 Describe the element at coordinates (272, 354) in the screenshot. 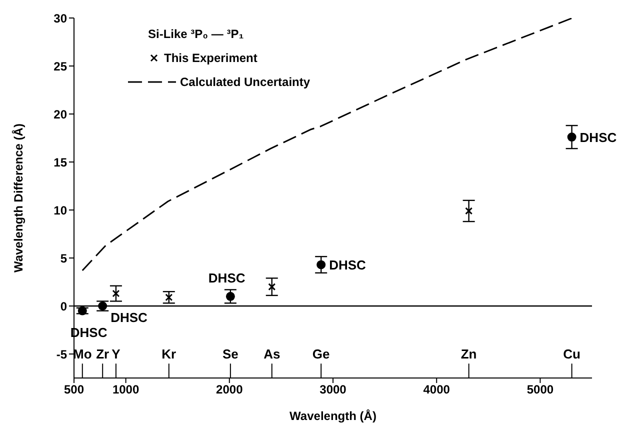

I see `ref-line-label: As` at that location.